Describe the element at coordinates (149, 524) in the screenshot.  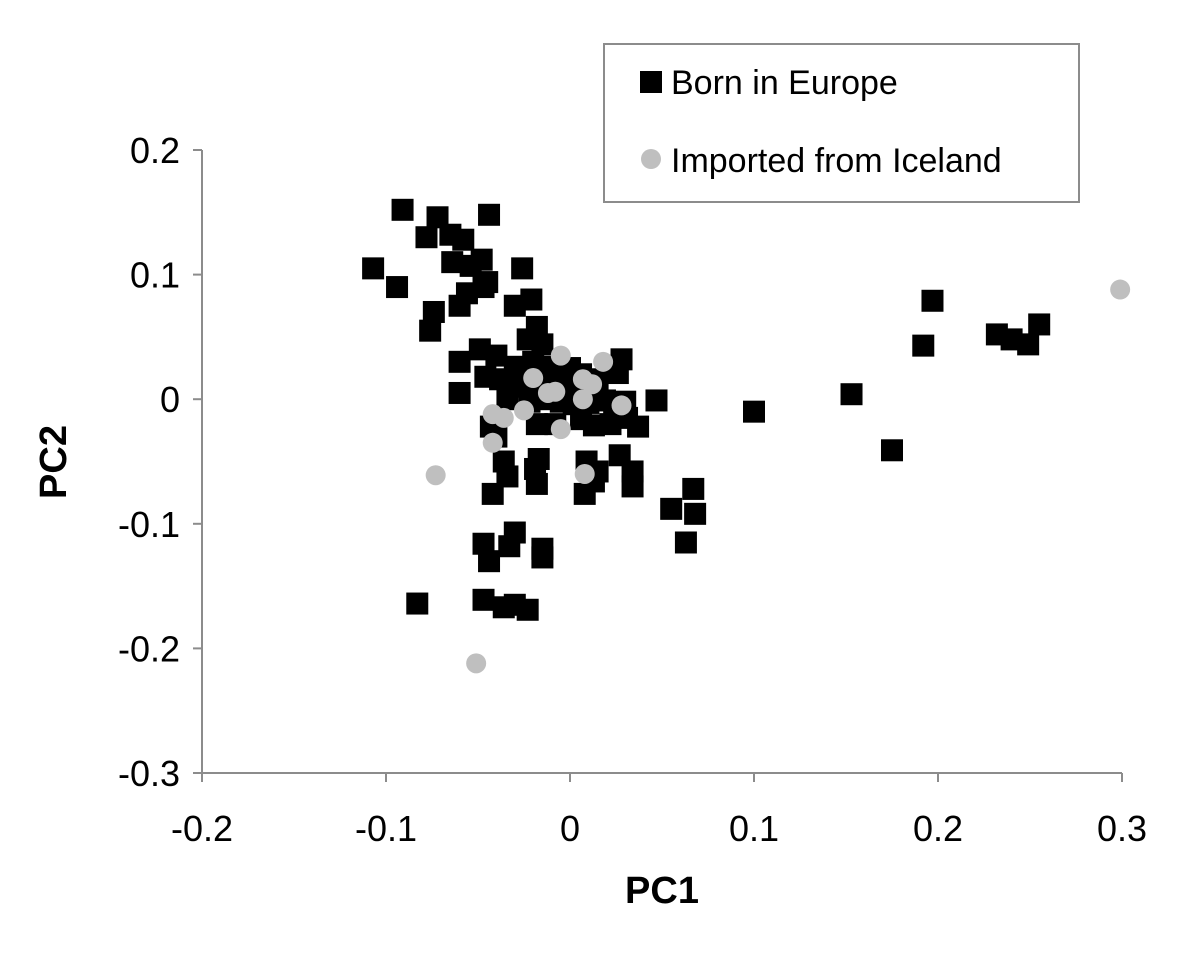
I see `y-tick-label: -0.1` at that location.